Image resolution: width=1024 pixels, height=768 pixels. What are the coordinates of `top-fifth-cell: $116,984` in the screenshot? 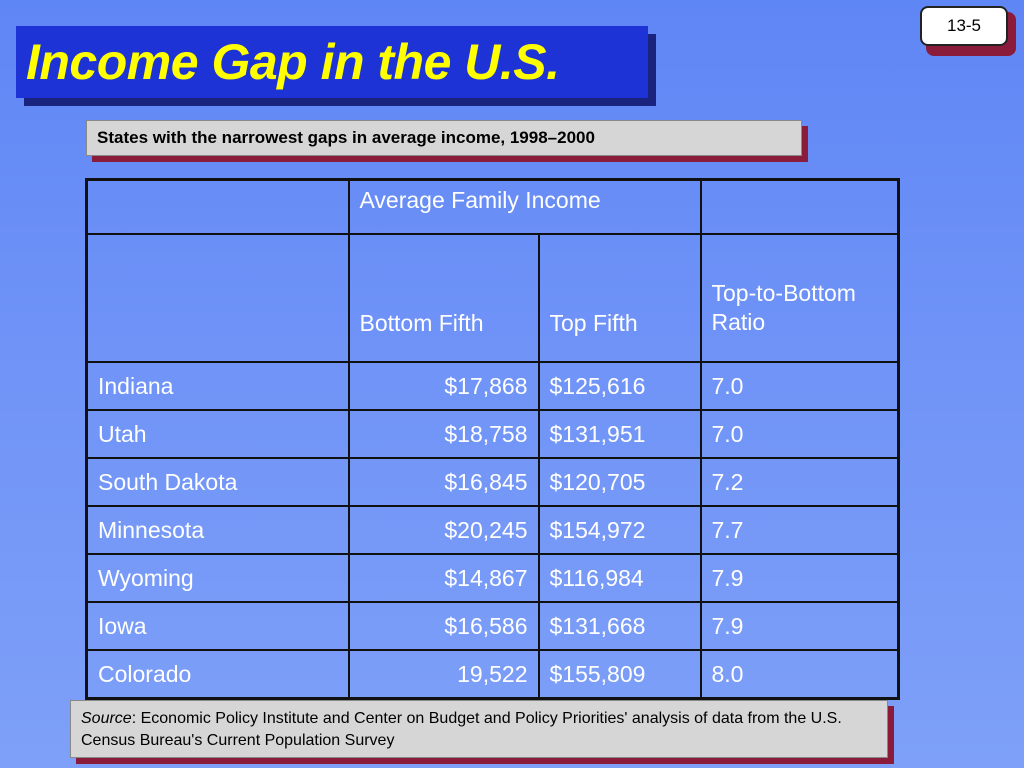 It's located at (619, 578).